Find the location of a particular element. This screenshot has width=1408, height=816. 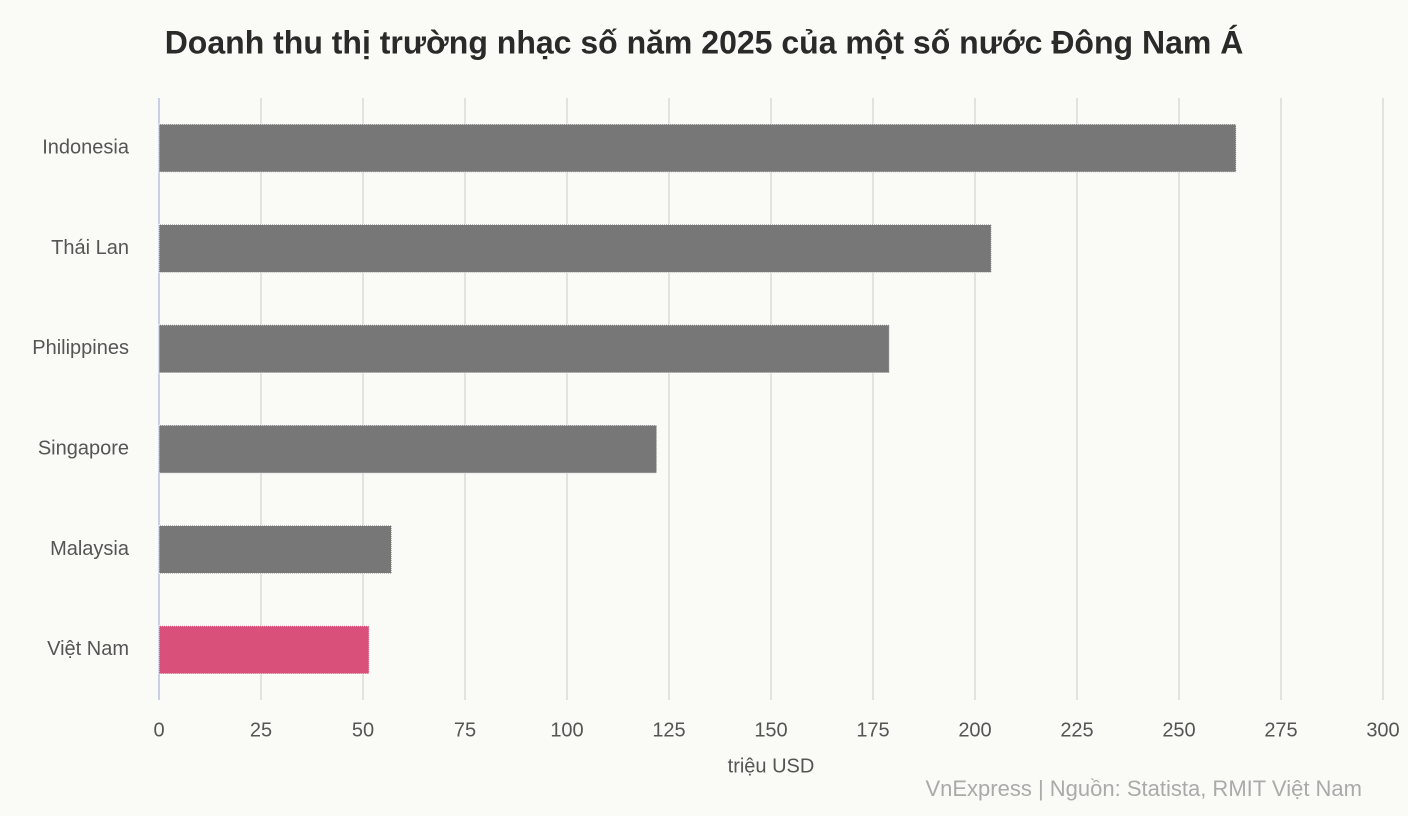

x-tick-label: 225 is located at coordinates (1076, 730).